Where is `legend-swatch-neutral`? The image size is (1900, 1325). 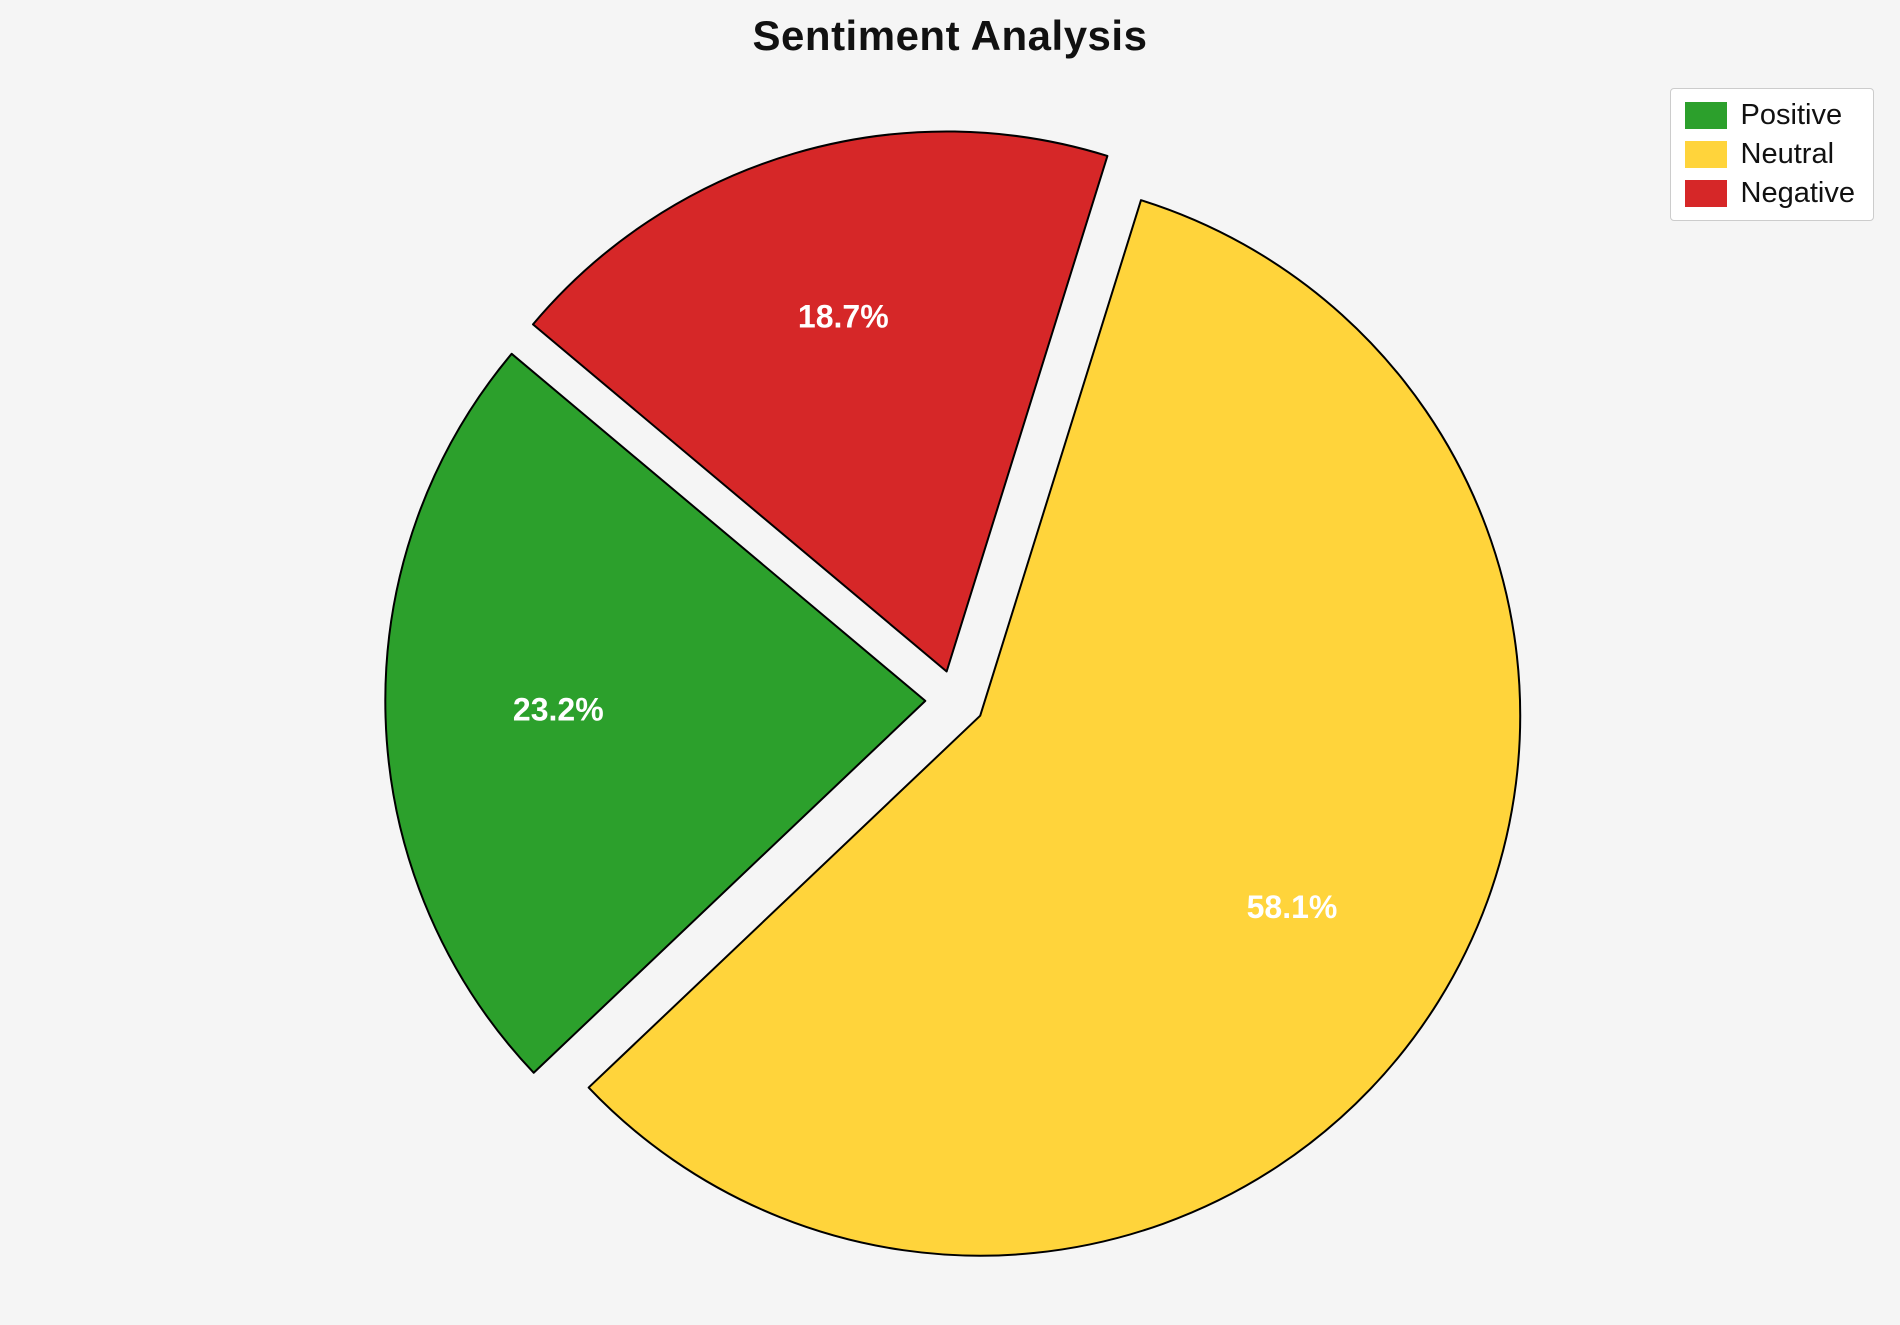
legend-swatch-neutral is located at coordinates (1705, 154).